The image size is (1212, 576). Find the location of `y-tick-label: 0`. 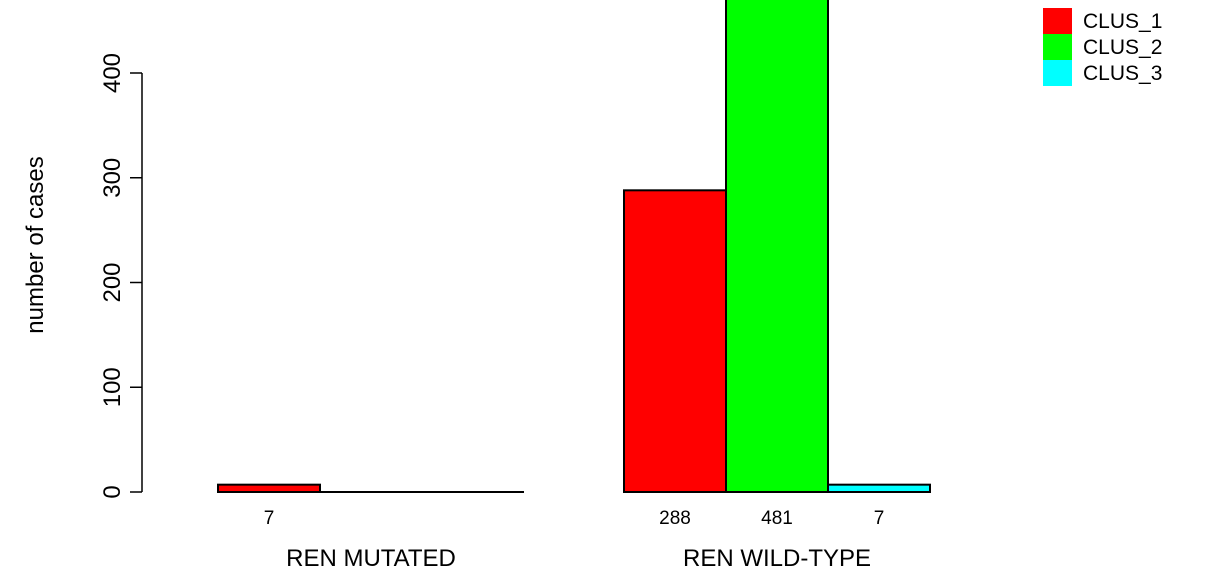

y-tick-label: 0 is located at coordinates (112, 491).